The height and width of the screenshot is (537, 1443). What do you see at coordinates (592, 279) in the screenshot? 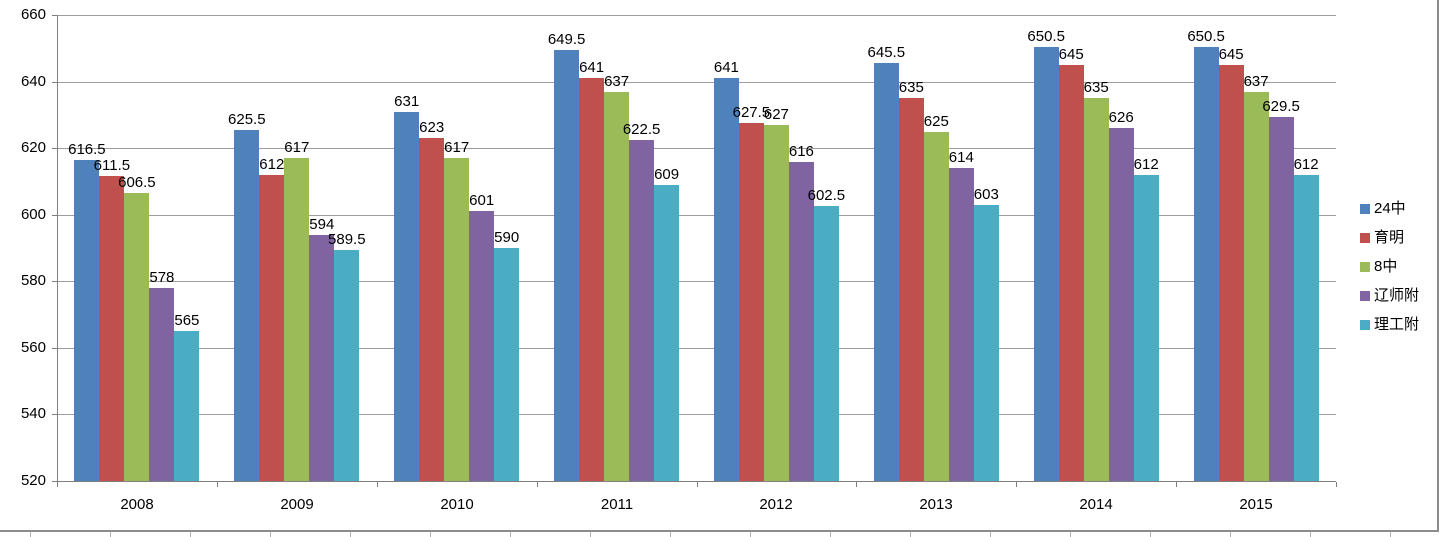
I see `bar-育明-2011` at bounding box center [592, 279].